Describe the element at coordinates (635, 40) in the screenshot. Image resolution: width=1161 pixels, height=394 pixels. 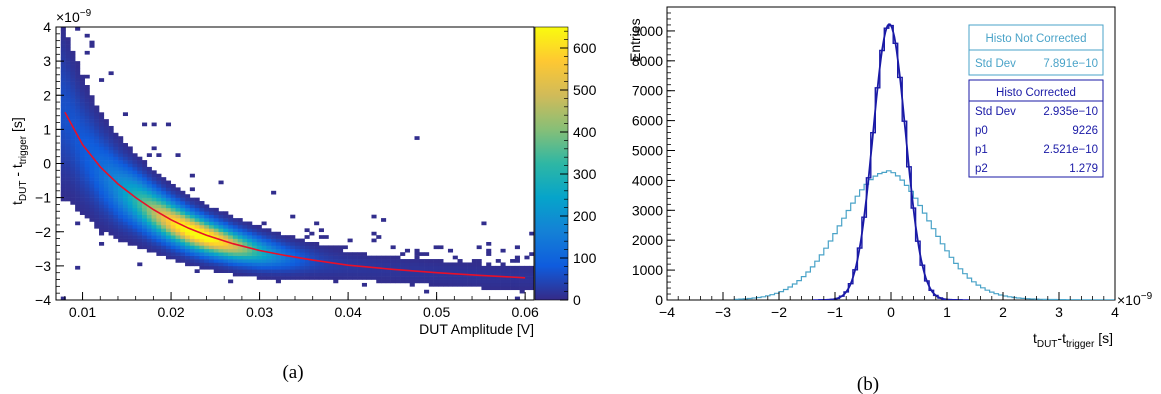
I see `panel-b-y-label: Entries` at that location.